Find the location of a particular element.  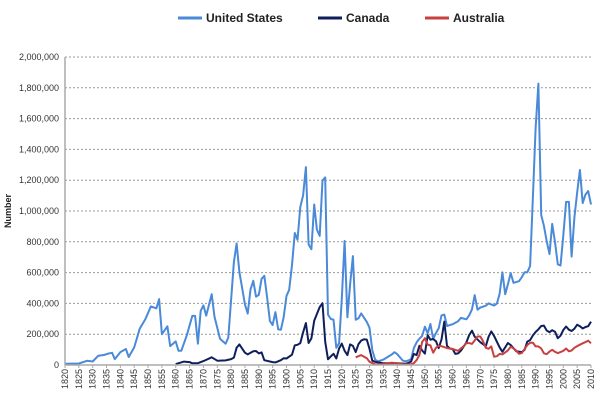

x-tick-label: 1850 is located at coordinates (148, 379).